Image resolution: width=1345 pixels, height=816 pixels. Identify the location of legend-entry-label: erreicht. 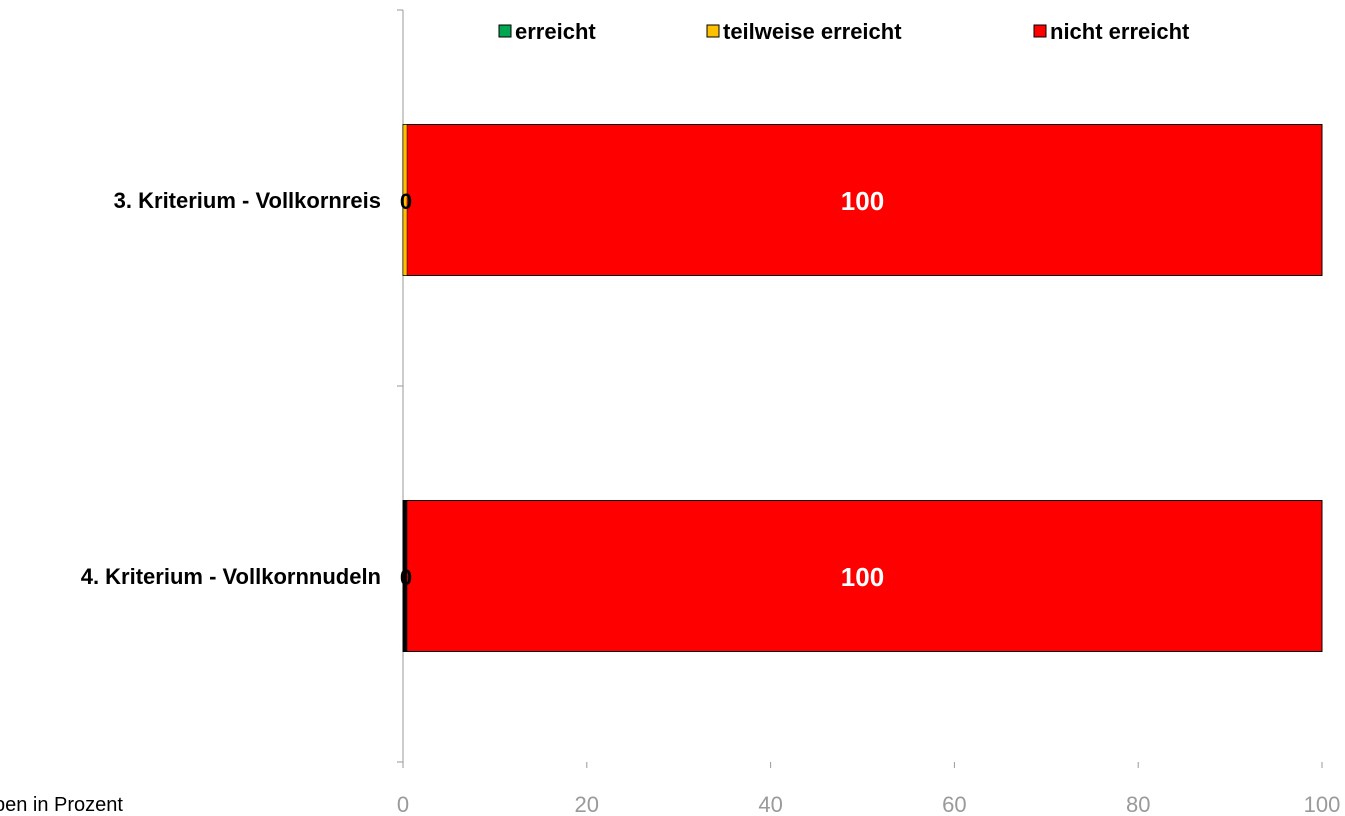
(555, 31).